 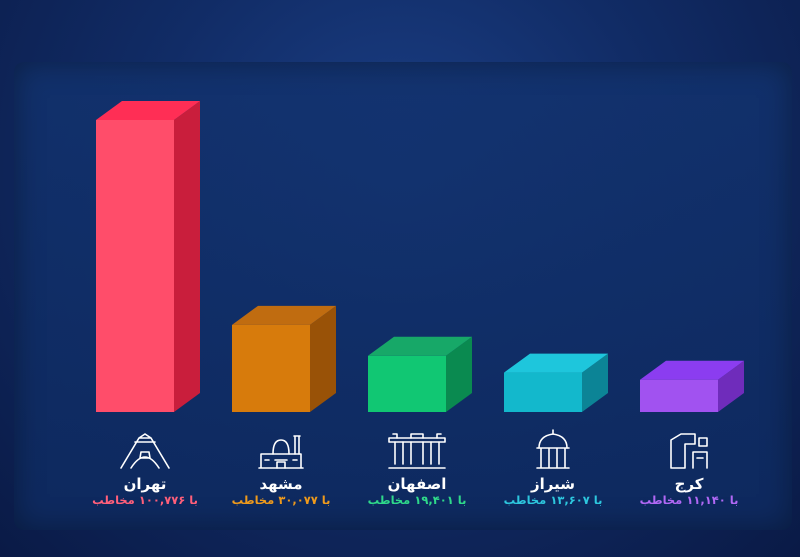 What do you see at coordinates (689, 500) in the screenshot?
I see `value-label: با ۱۱,۱۴۰ مخاطب` at bounding box center [689, 500].